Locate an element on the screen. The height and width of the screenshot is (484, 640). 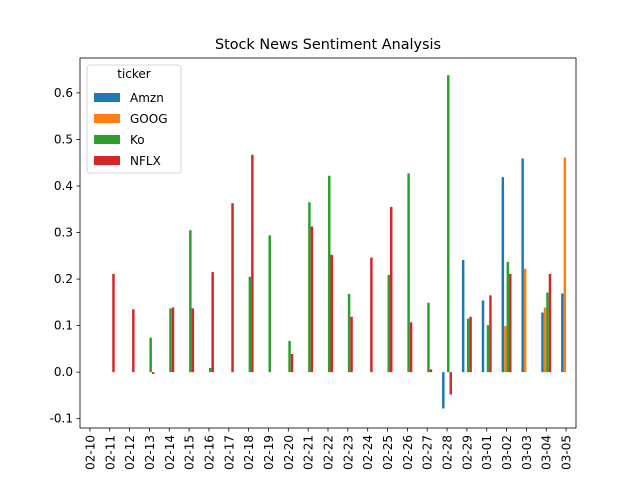
x-tick-label: 03-03 is located at coordinates (527, 452).